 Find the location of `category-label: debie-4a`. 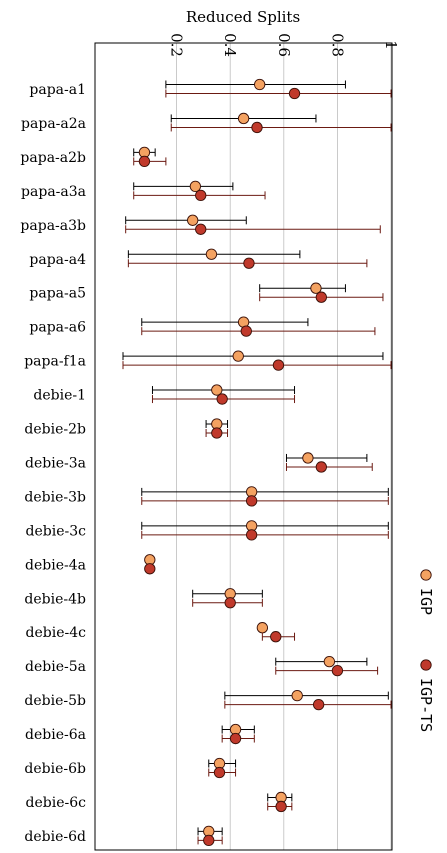

category-label: debie-4a is located at coordinates (55, 565).